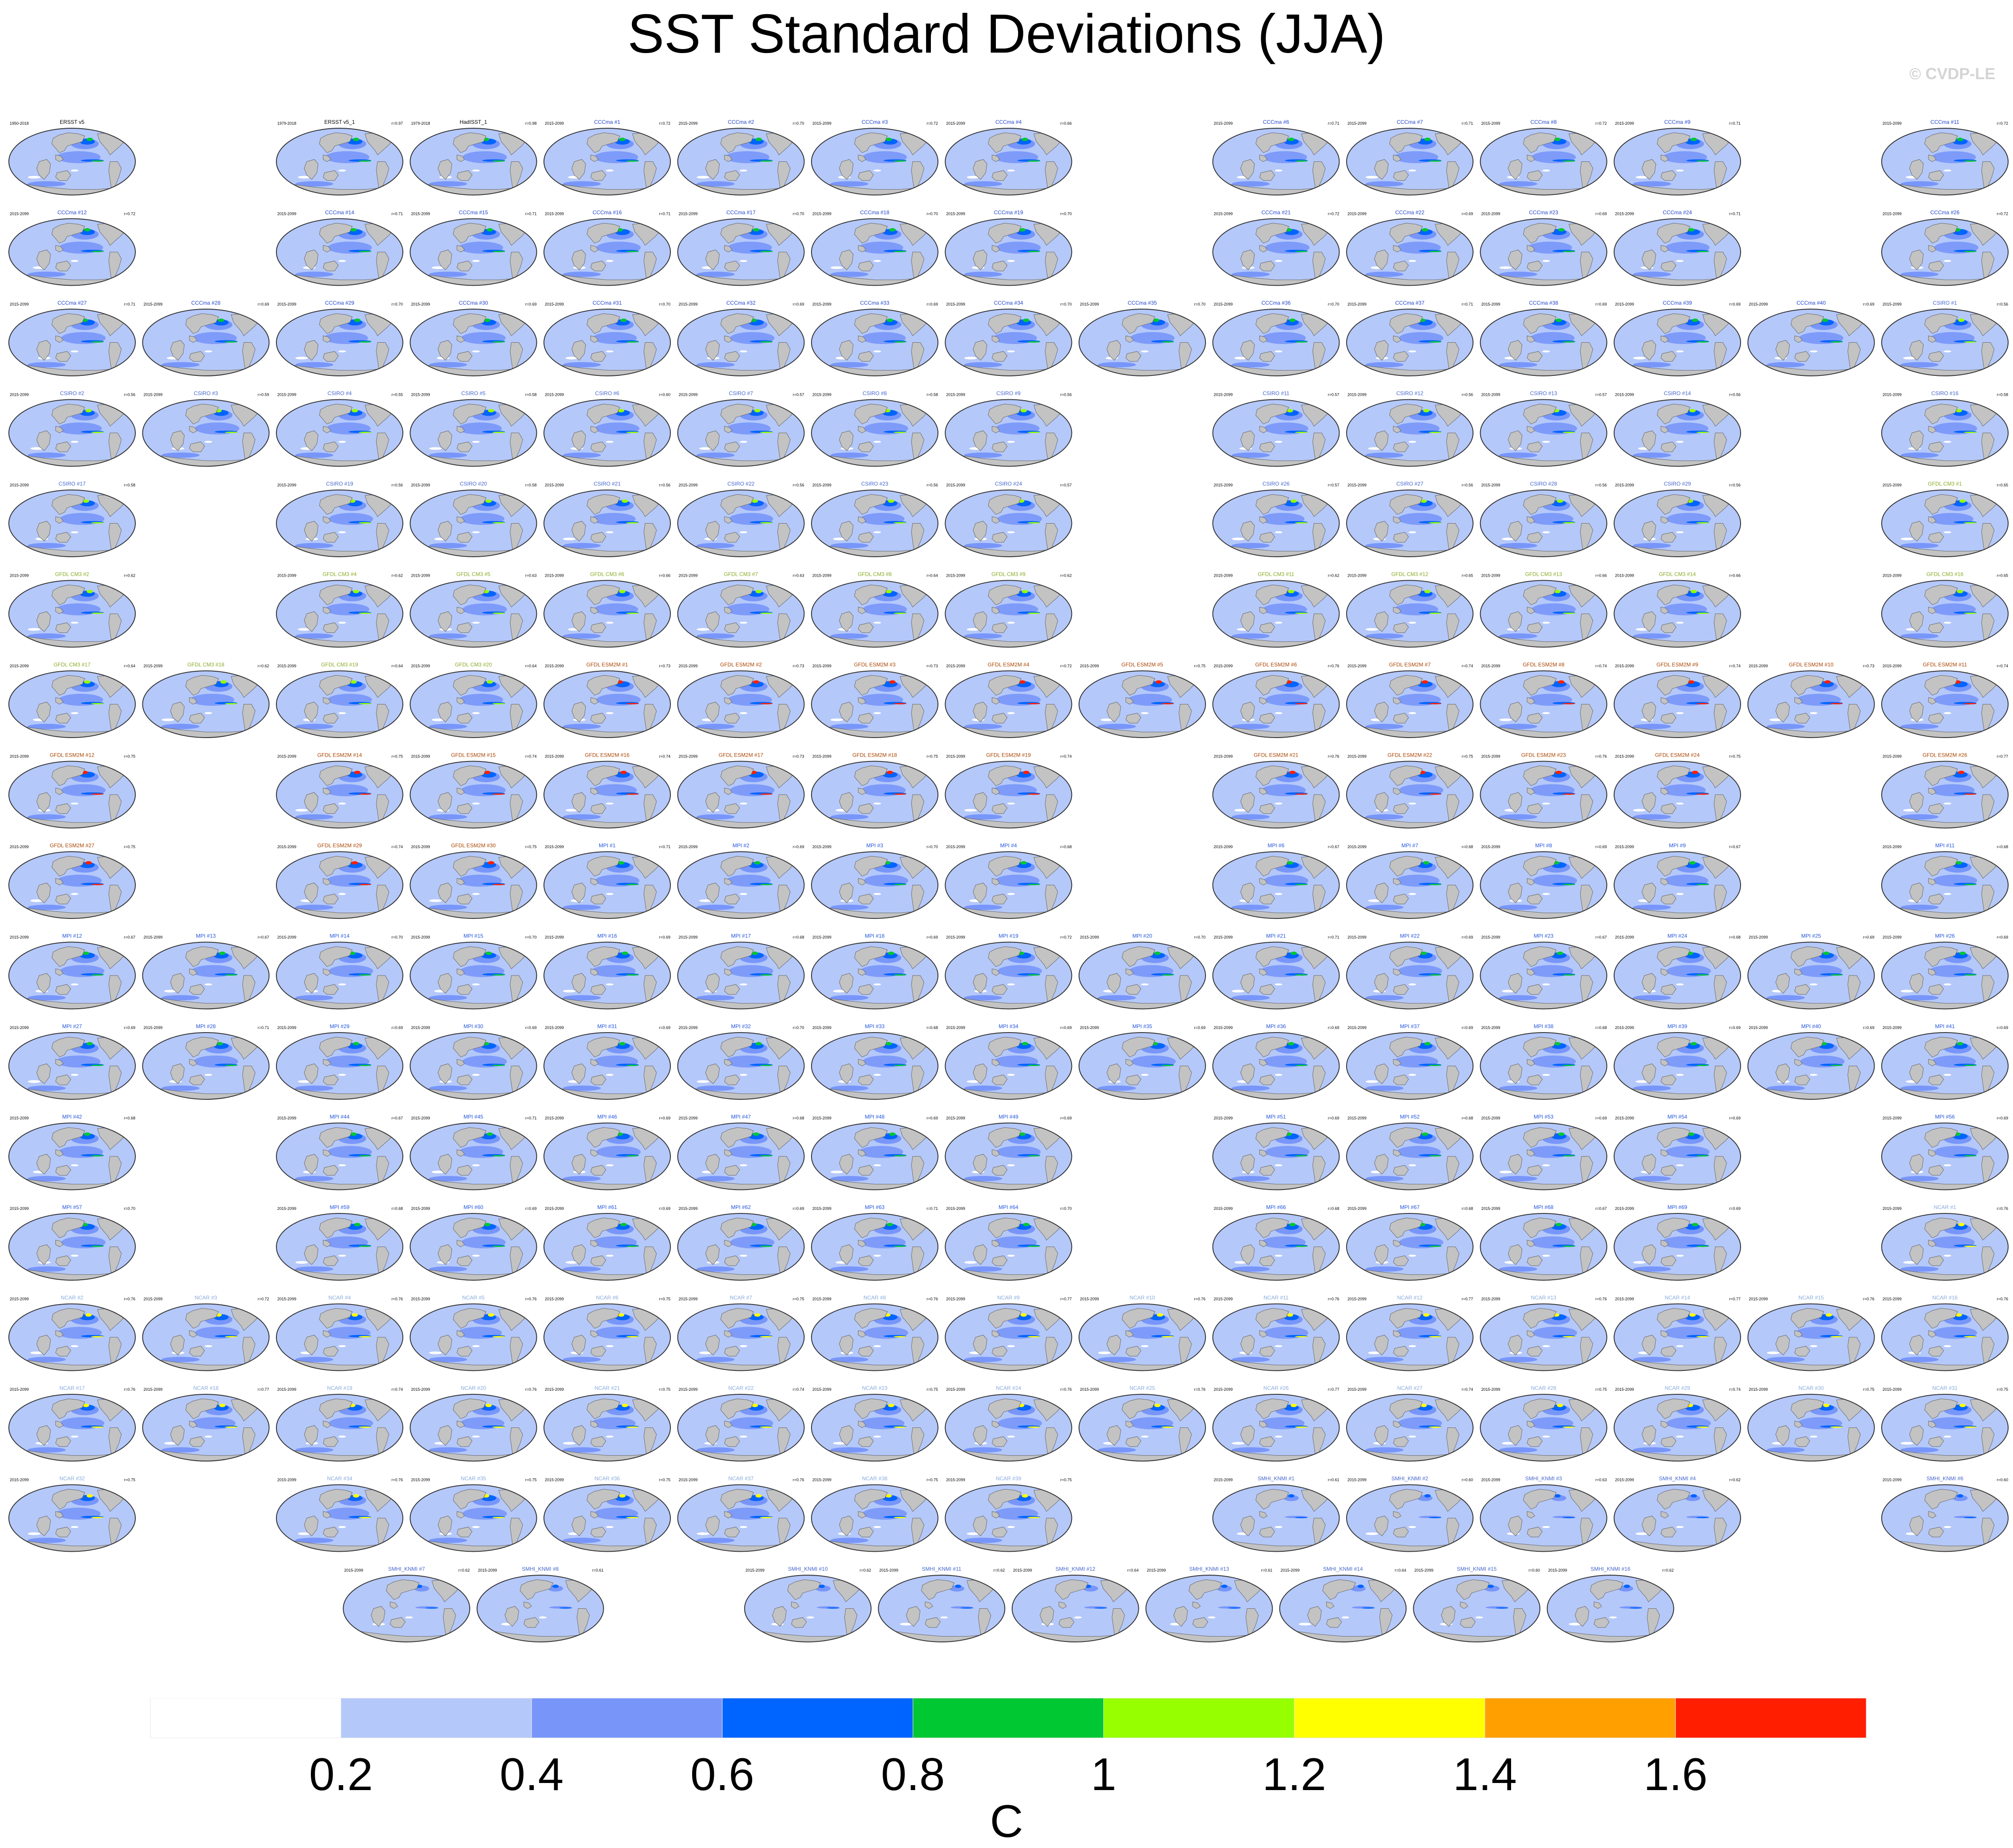 This screenshot has height=1848, width=2013. I want to click on map-panel: 2015-2099 GFDL ESM2M #8 r=0.74, so click(1543, 700).